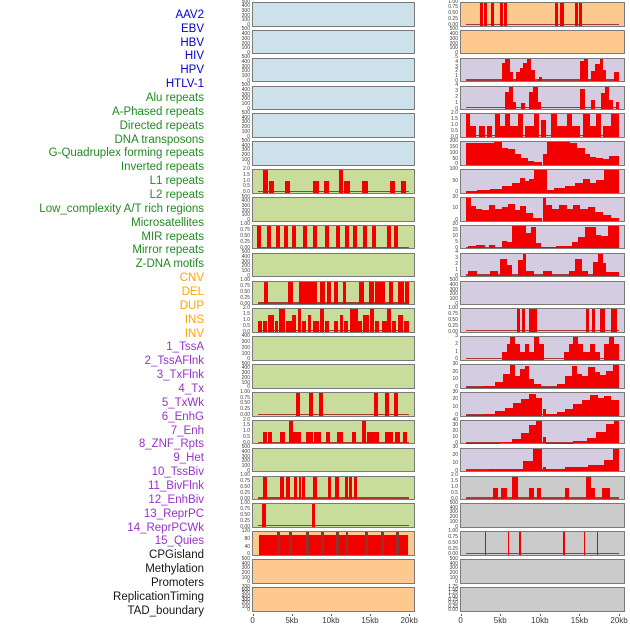 This screenshot has height=630, width=630. What do you see at coordinates (333, 599) in the screenshot?
I see `track-panel-dup` at bounding box center [333, 599].